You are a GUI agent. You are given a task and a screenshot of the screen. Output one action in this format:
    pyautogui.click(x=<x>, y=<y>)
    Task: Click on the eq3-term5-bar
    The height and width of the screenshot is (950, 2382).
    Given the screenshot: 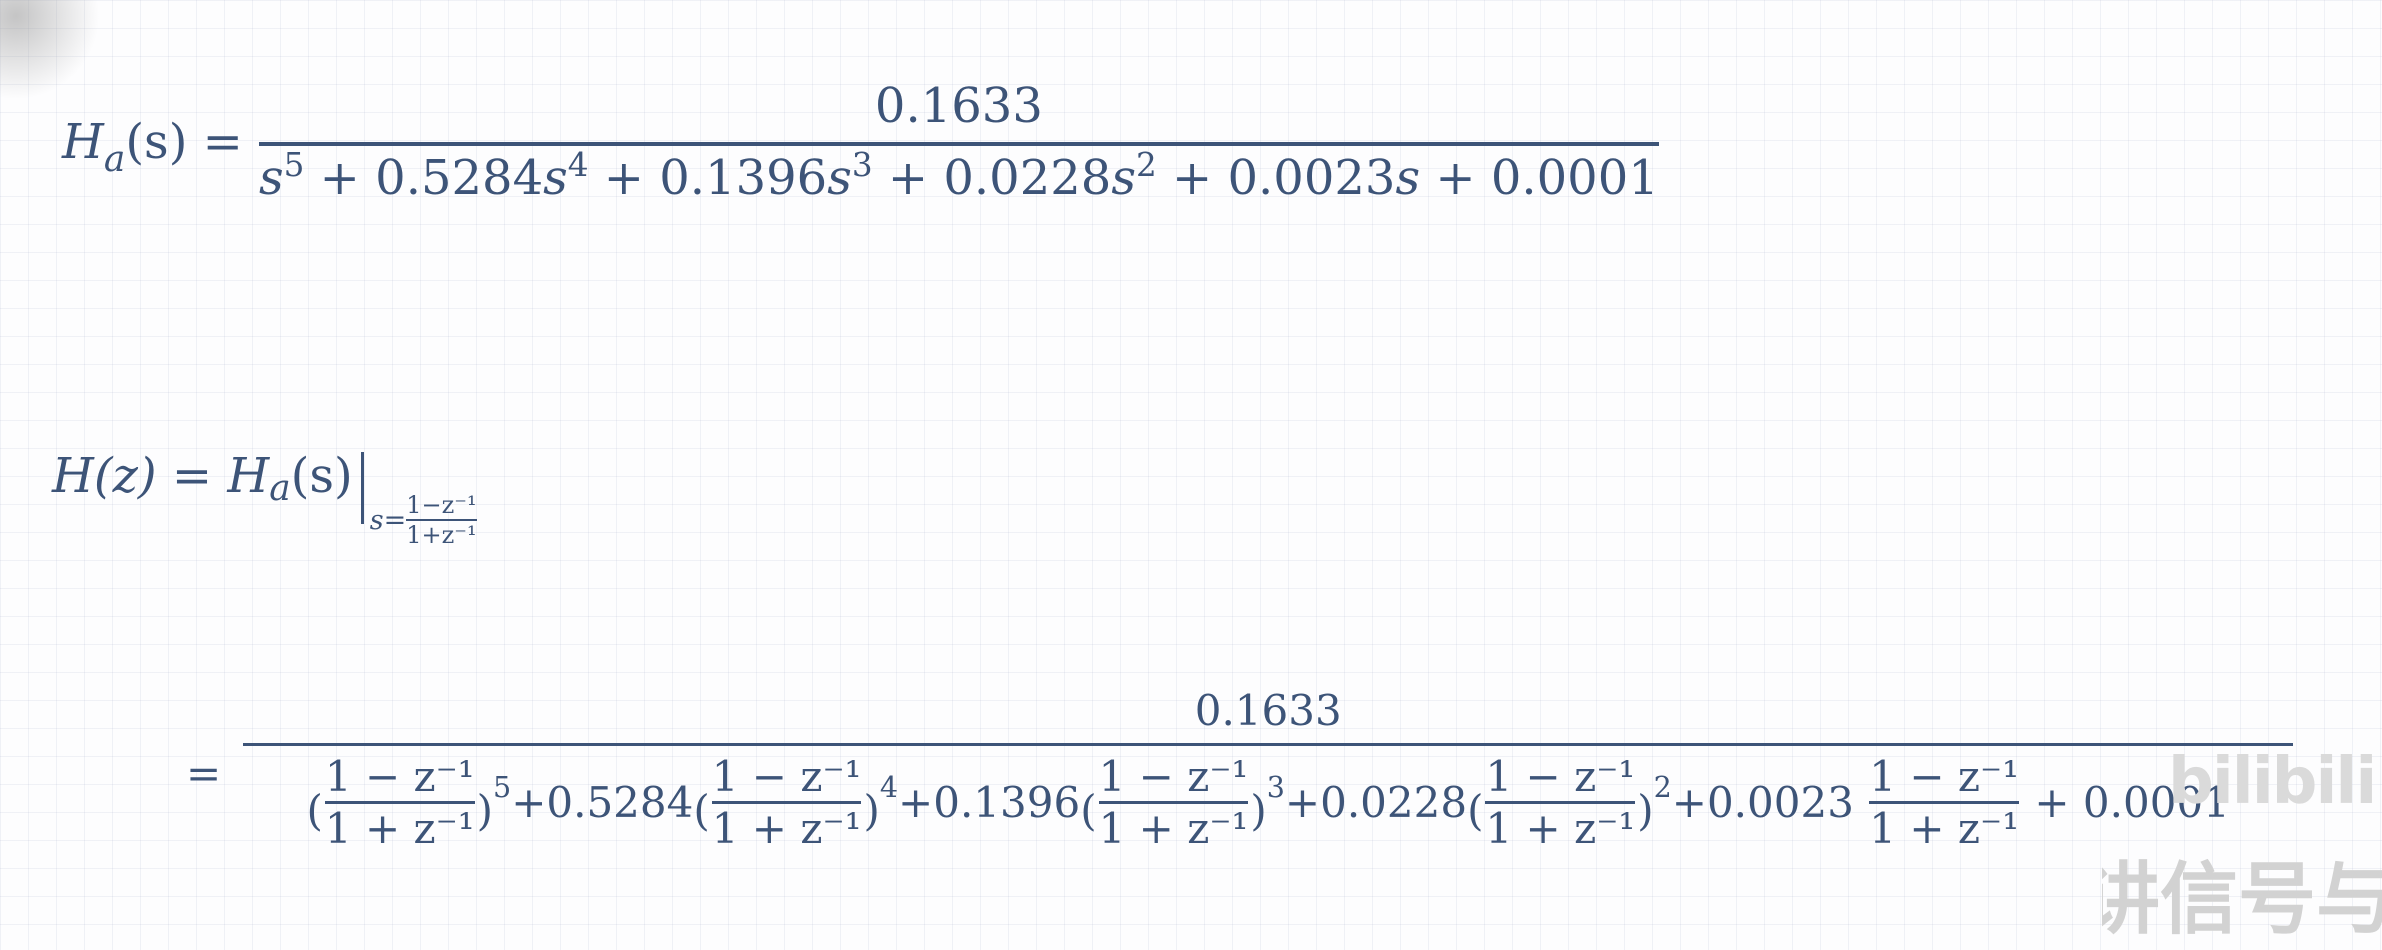 What is the action you would take?
    pyautogui.click(x=399, y=802)
    